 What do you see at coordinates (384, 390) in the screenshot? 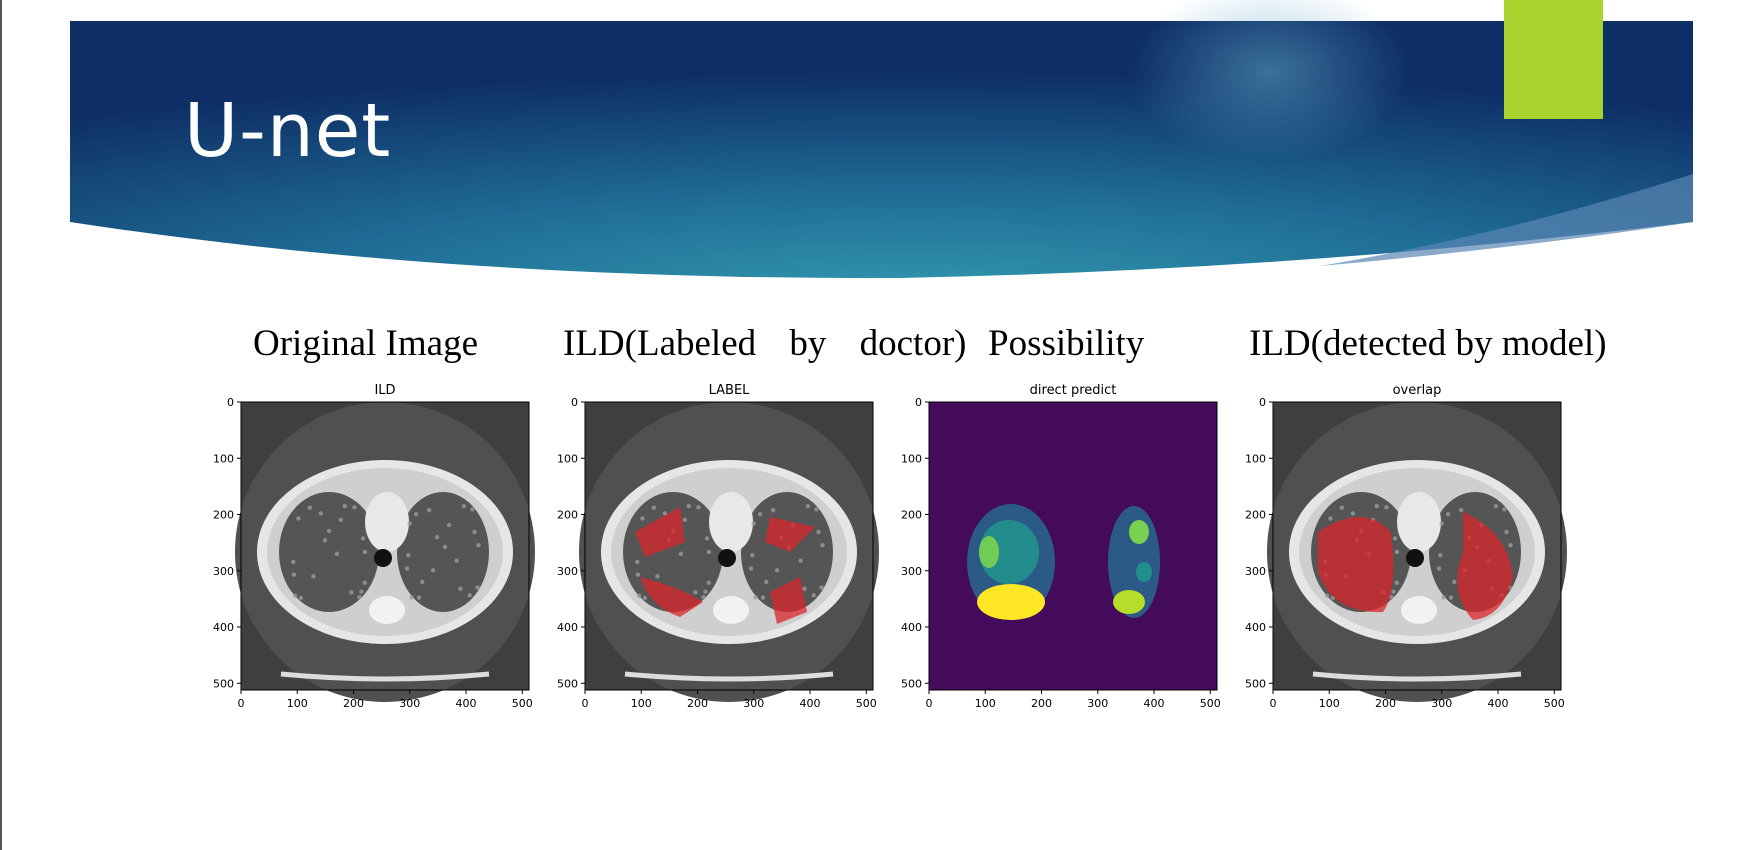
I see `plot-title: ILD` at bounding box center [384, 390].